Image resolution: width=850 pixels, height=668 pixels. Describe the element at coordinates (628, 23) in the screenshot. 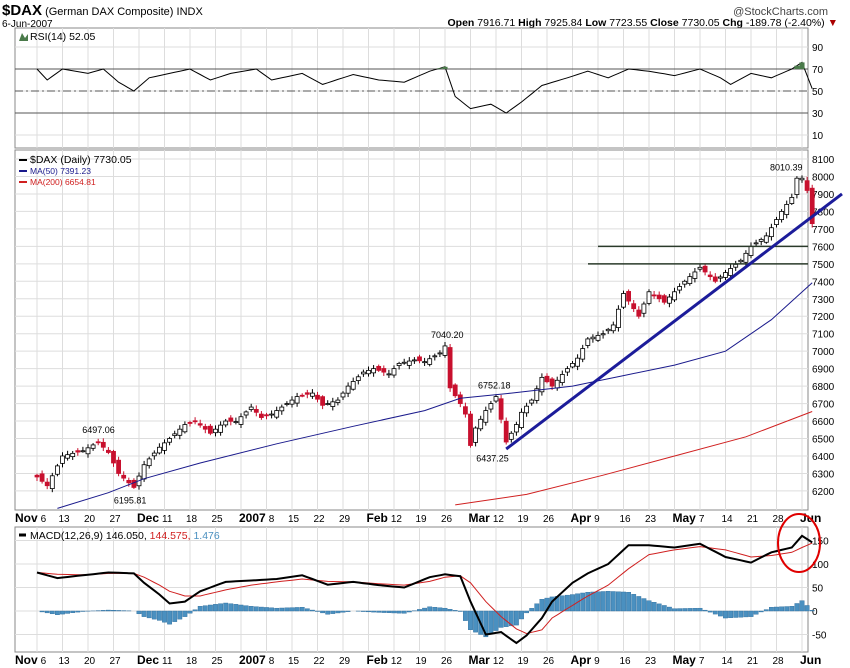

I see `low-value: 7723.55` at that location.